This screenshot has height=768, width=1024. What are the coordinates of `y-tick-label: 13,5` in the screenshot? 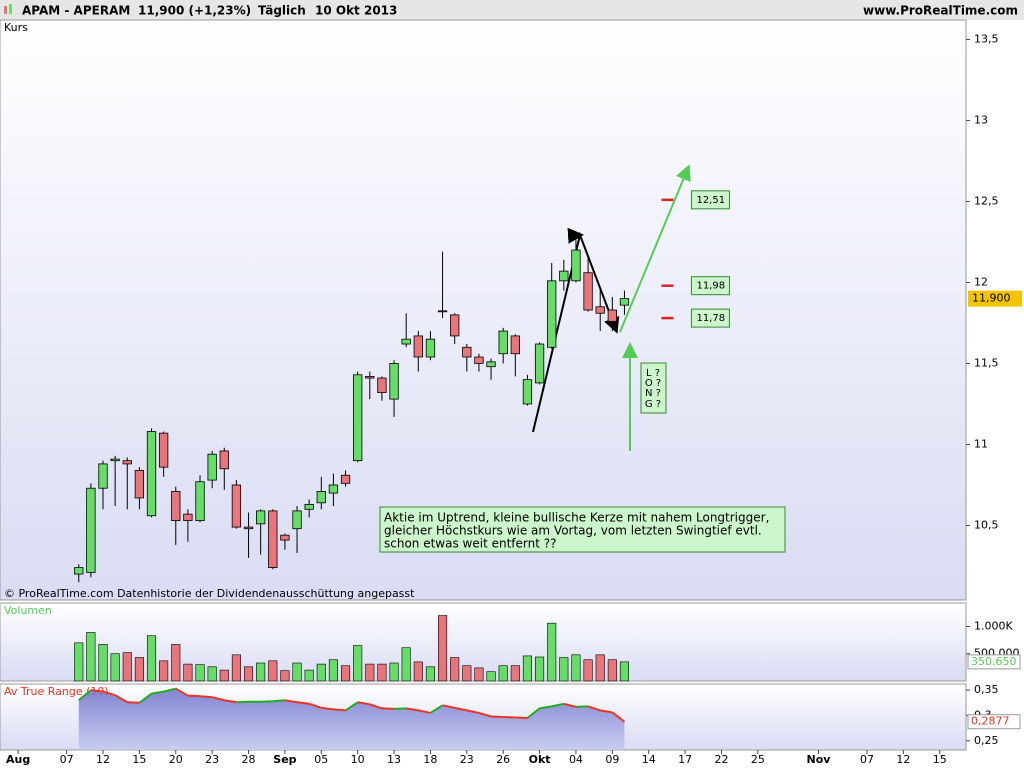 It's located at (986, 38).